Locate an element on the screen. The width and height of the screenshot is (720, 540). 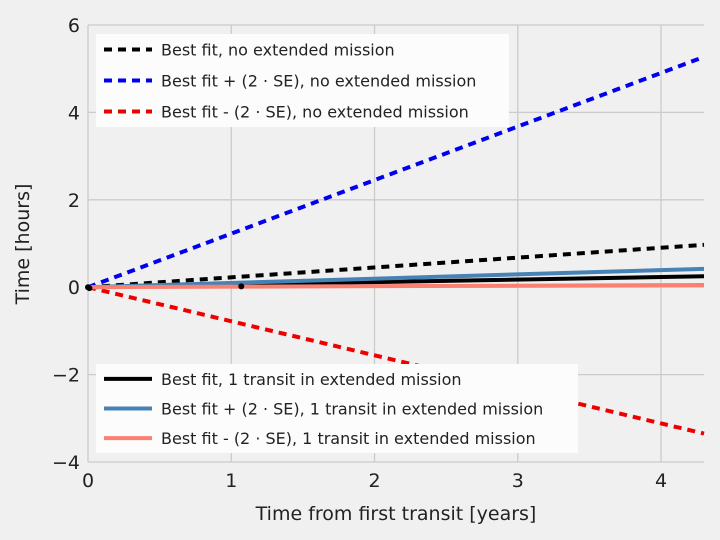
x-tick-label: 1 is located at coordinates (231, 481).